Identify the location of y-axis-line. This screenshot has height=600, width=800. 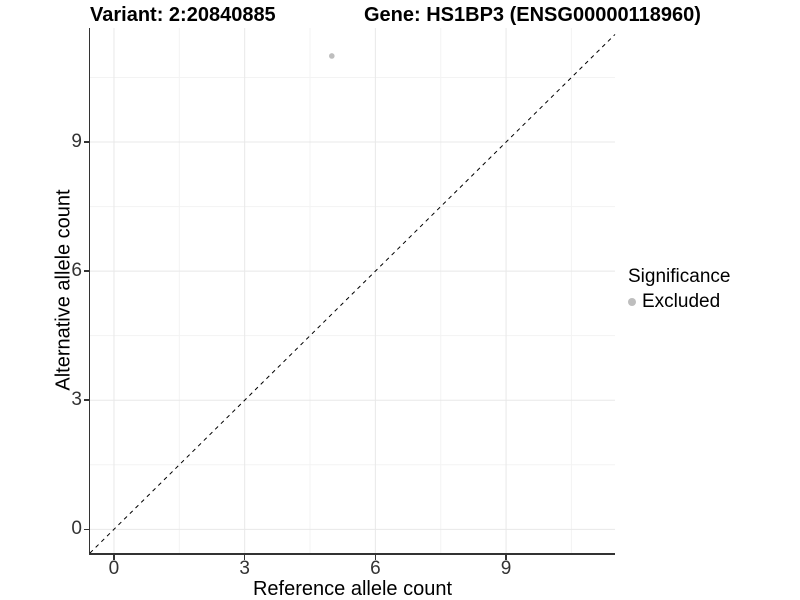
(89, 291).